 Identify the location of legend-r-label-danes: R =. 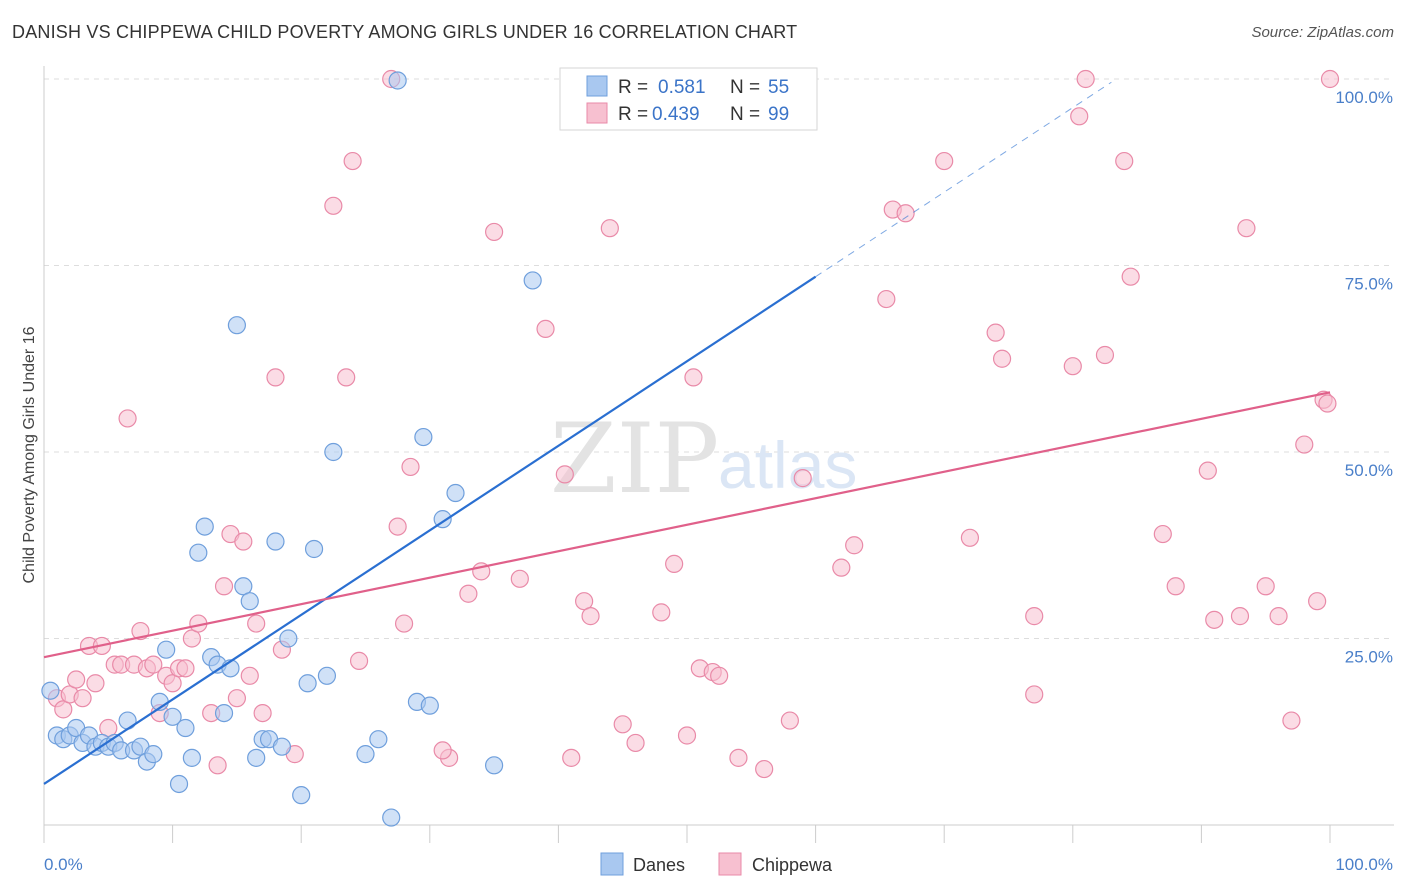
(633, 87).